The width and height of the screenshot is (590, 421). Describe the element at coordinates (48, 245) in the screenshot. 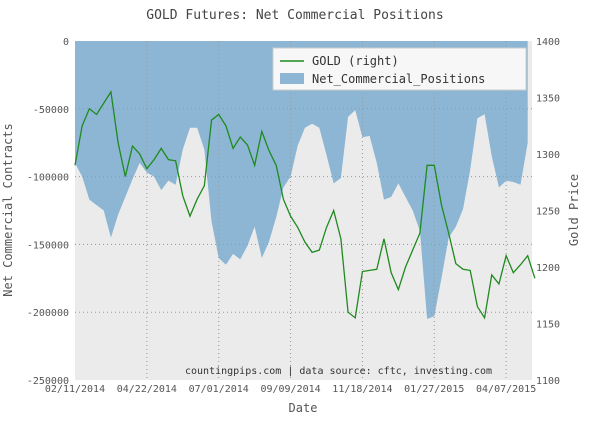

I see `y-left-tick-label: -150000` at that location.